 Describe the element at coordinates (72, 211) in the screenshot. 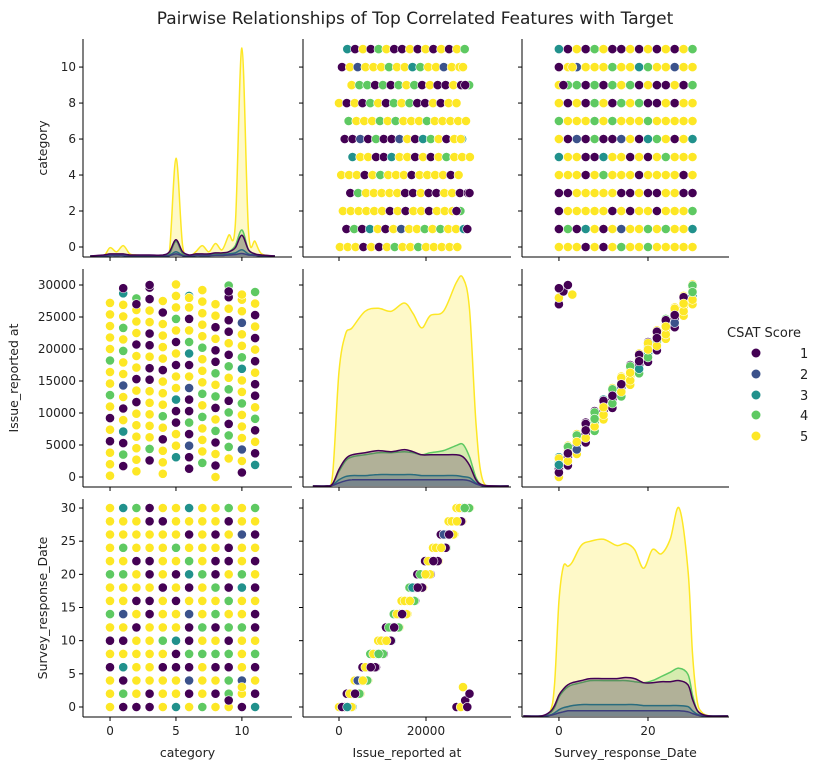

I see `y-tick-label: 2` at that location.